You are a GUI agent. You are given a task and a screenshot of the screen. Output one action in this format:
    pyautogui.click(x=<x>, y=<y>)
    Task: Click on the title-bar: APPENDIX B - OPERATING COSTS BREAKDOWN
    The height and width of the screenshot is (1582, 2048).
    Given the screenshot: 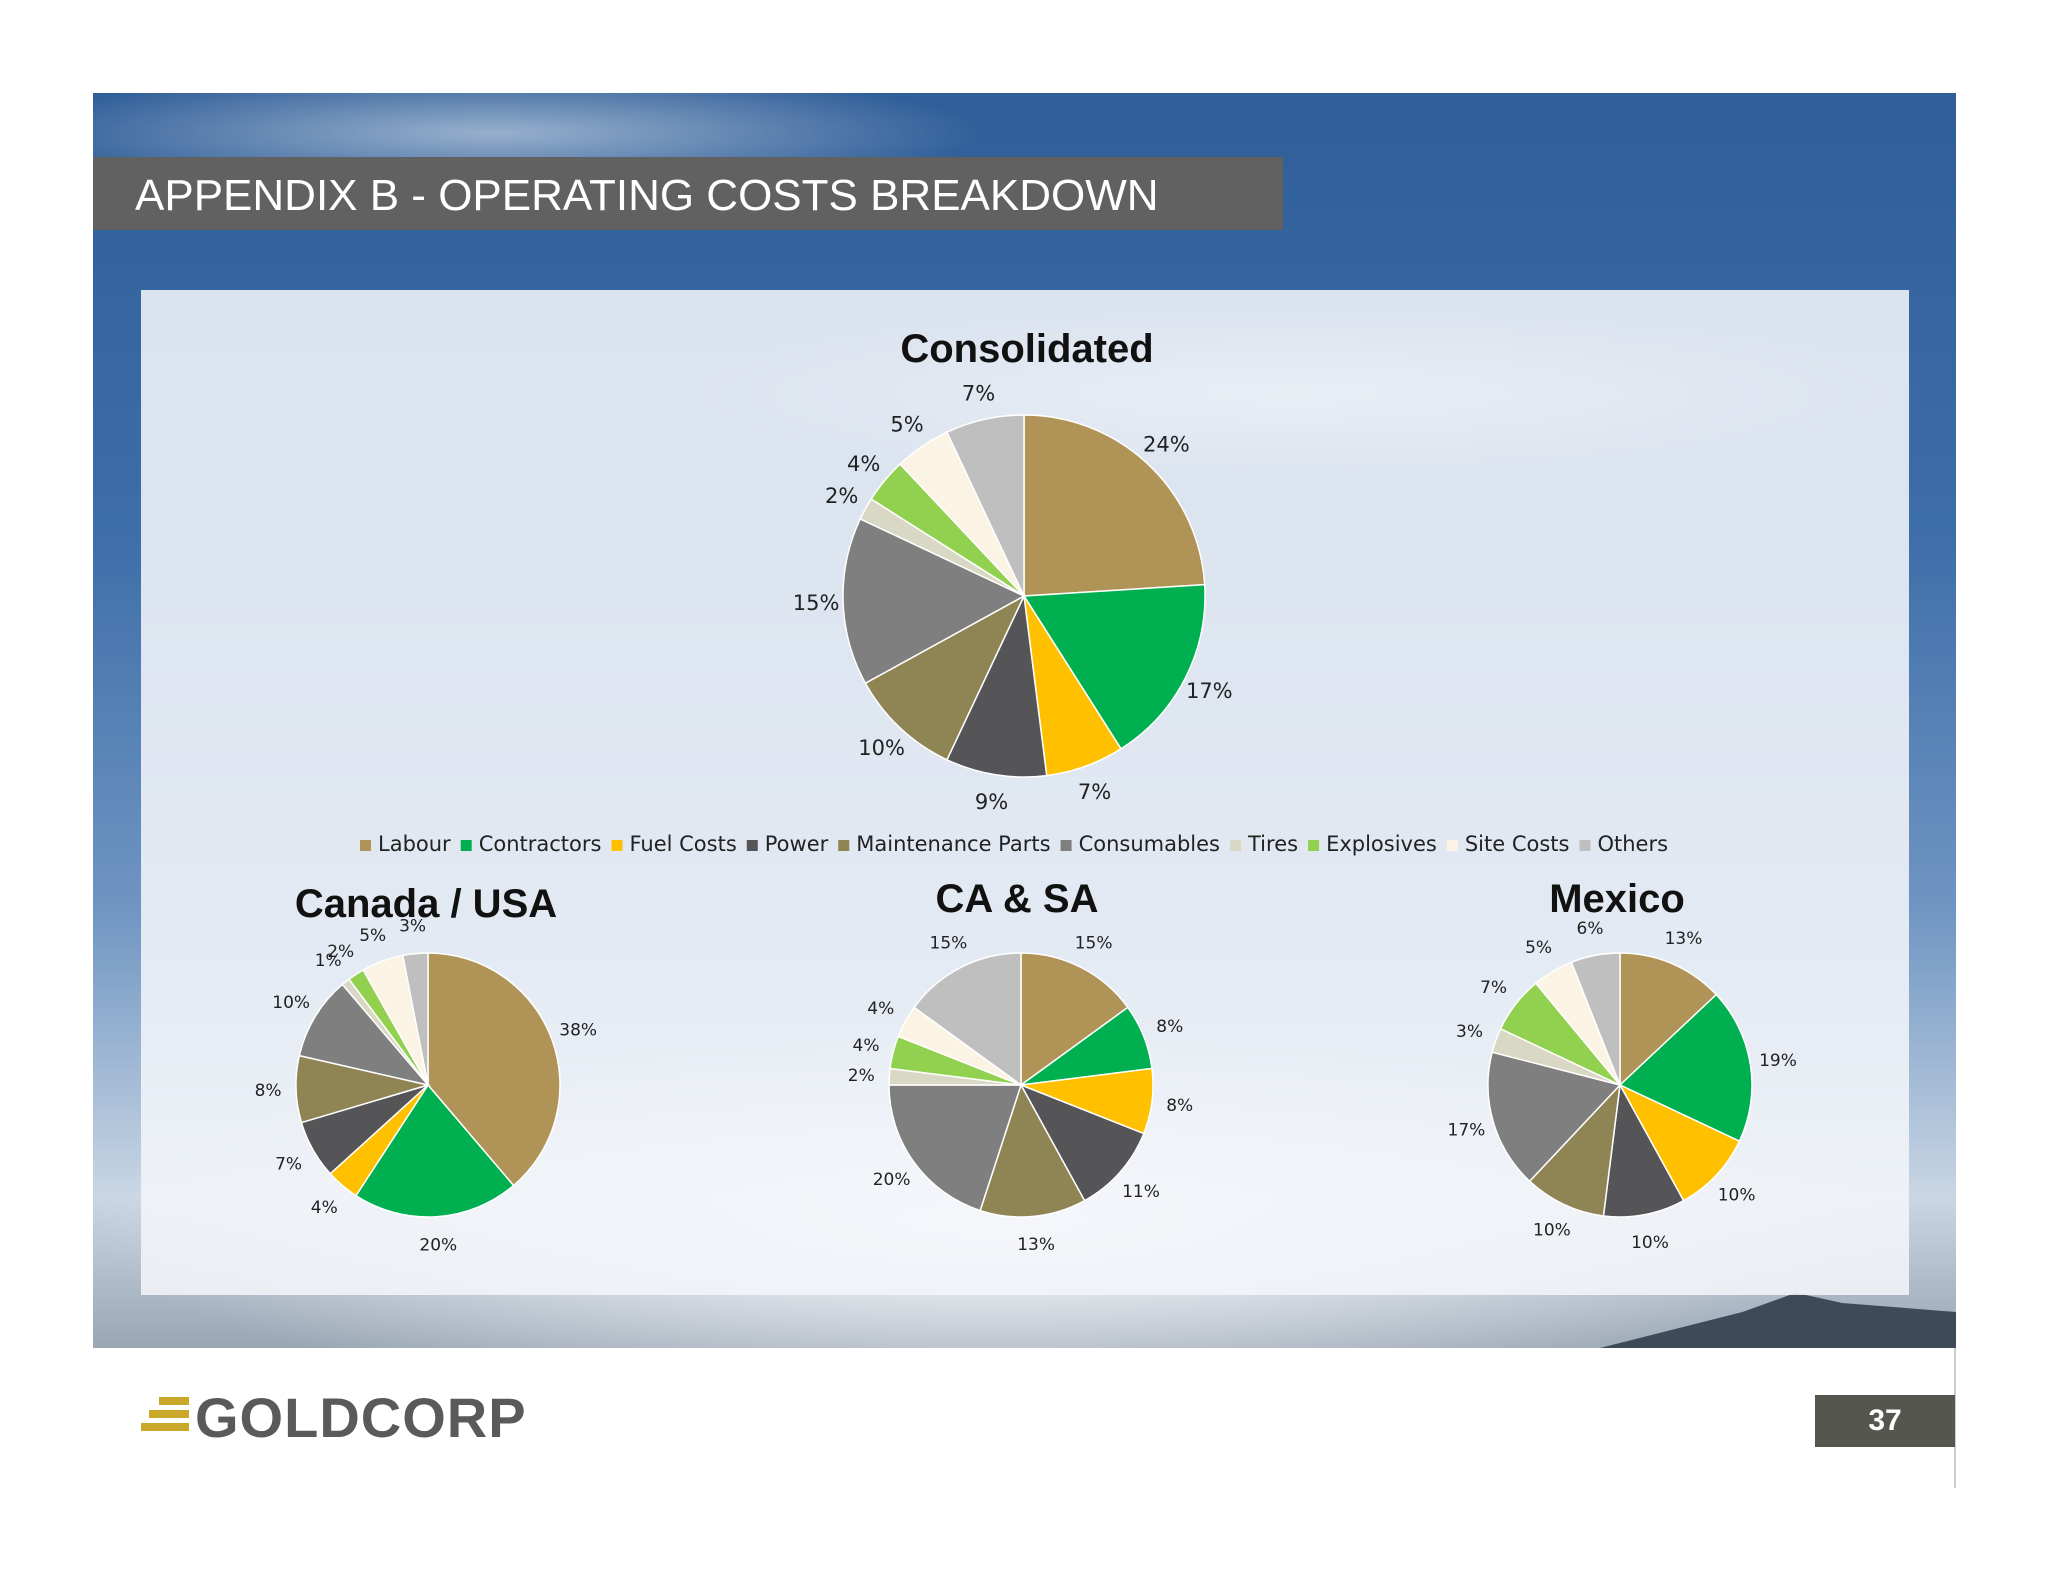 What is the action you would take?
    pyautogui.click(x=688, y=193)
    